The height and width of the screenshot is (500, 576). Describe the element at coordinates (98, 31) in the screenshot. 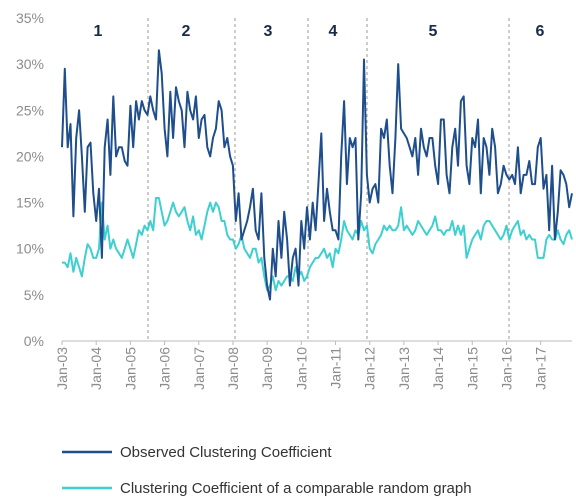

I see `period-label: 1` at that location.